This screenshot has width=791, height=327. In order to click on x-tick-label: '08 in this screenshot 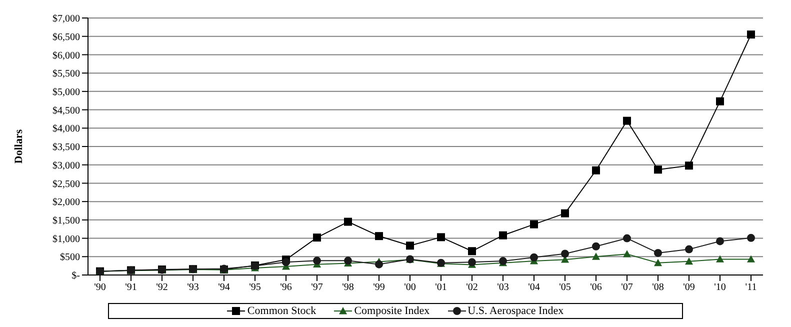, I will do `click(658, 288)`.